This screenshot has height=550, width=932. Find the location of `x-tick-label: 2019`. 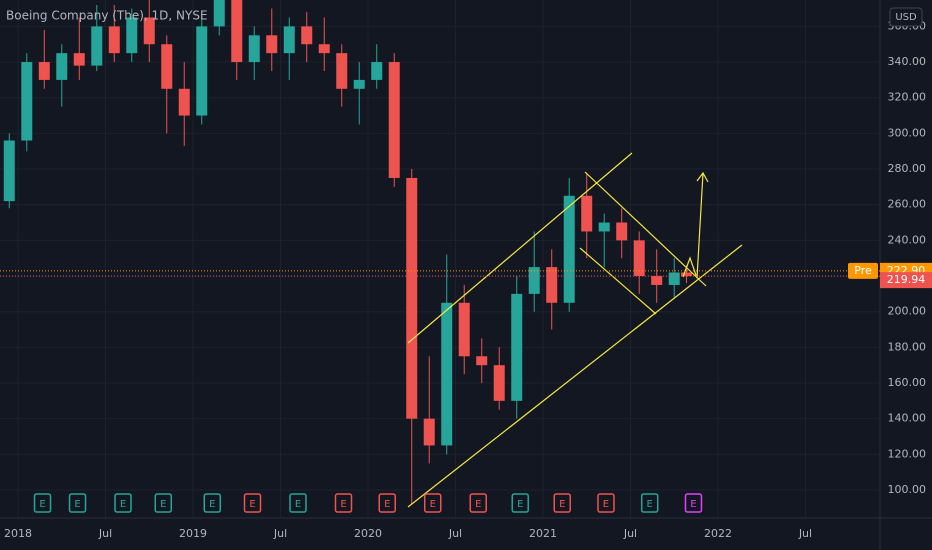

x-tick-label: 2019 is located at coordinates (193, 533).